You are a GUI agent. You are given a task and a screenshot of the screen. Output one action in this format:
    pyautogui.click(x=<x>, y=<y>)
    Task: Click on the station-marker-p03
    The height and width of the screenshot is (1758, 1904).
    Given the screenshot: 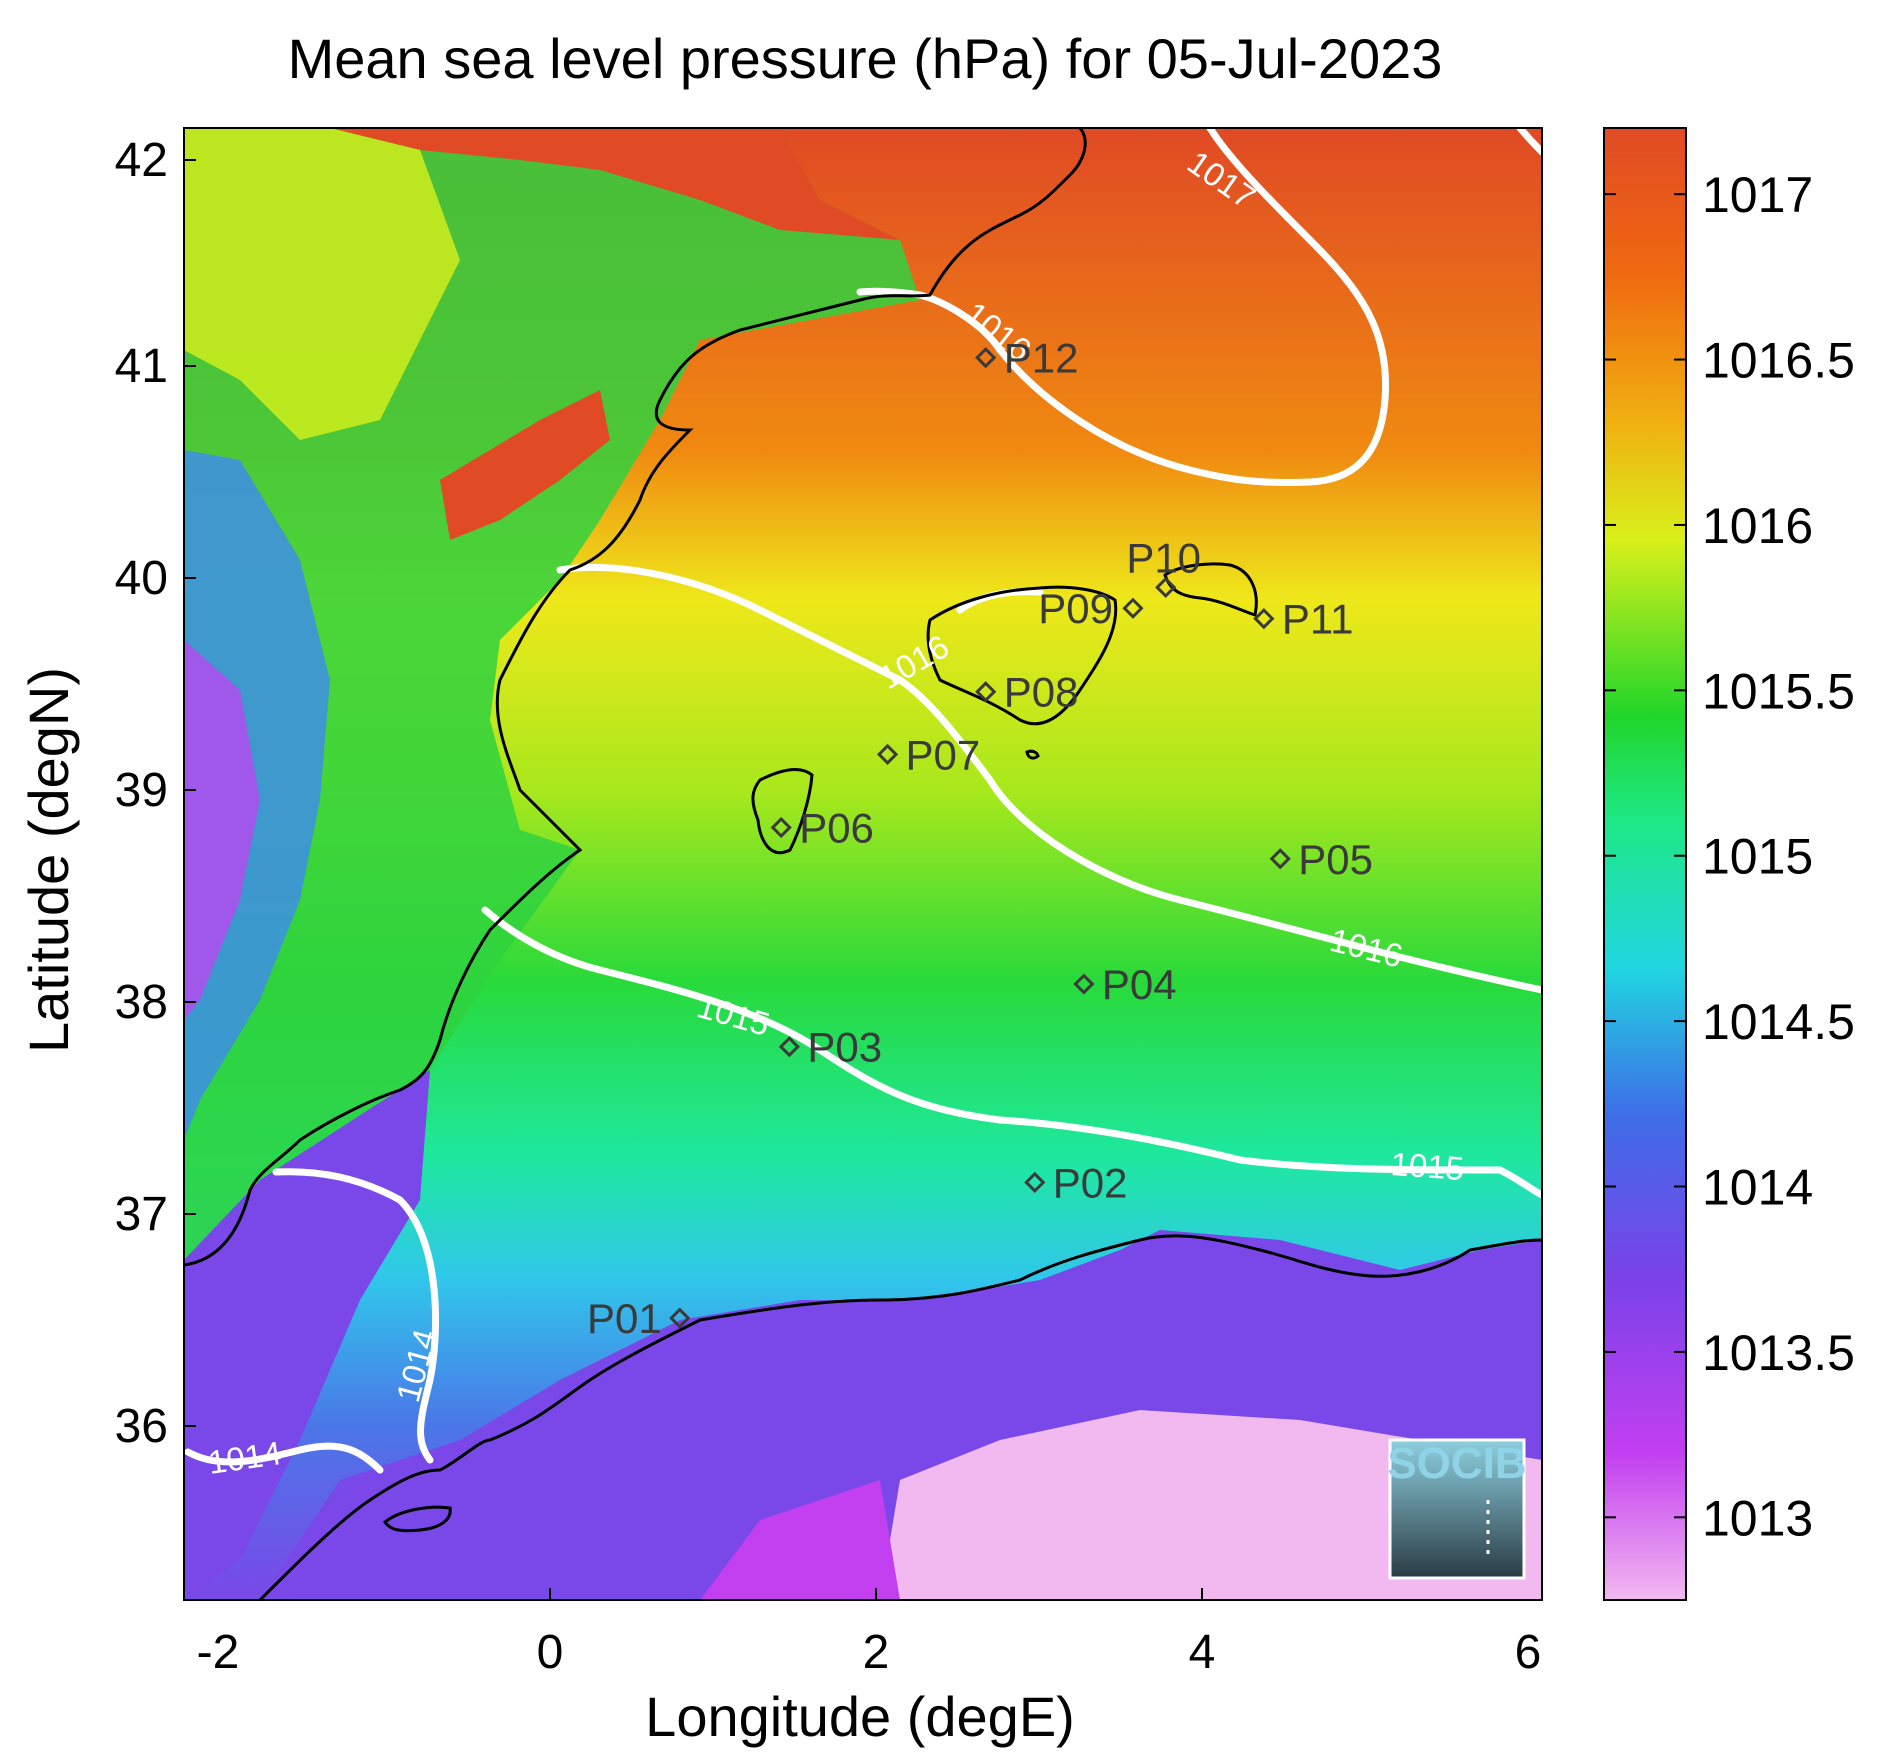 What is the action you would take?
    pyautogui.click(x=789, y=1047)
    